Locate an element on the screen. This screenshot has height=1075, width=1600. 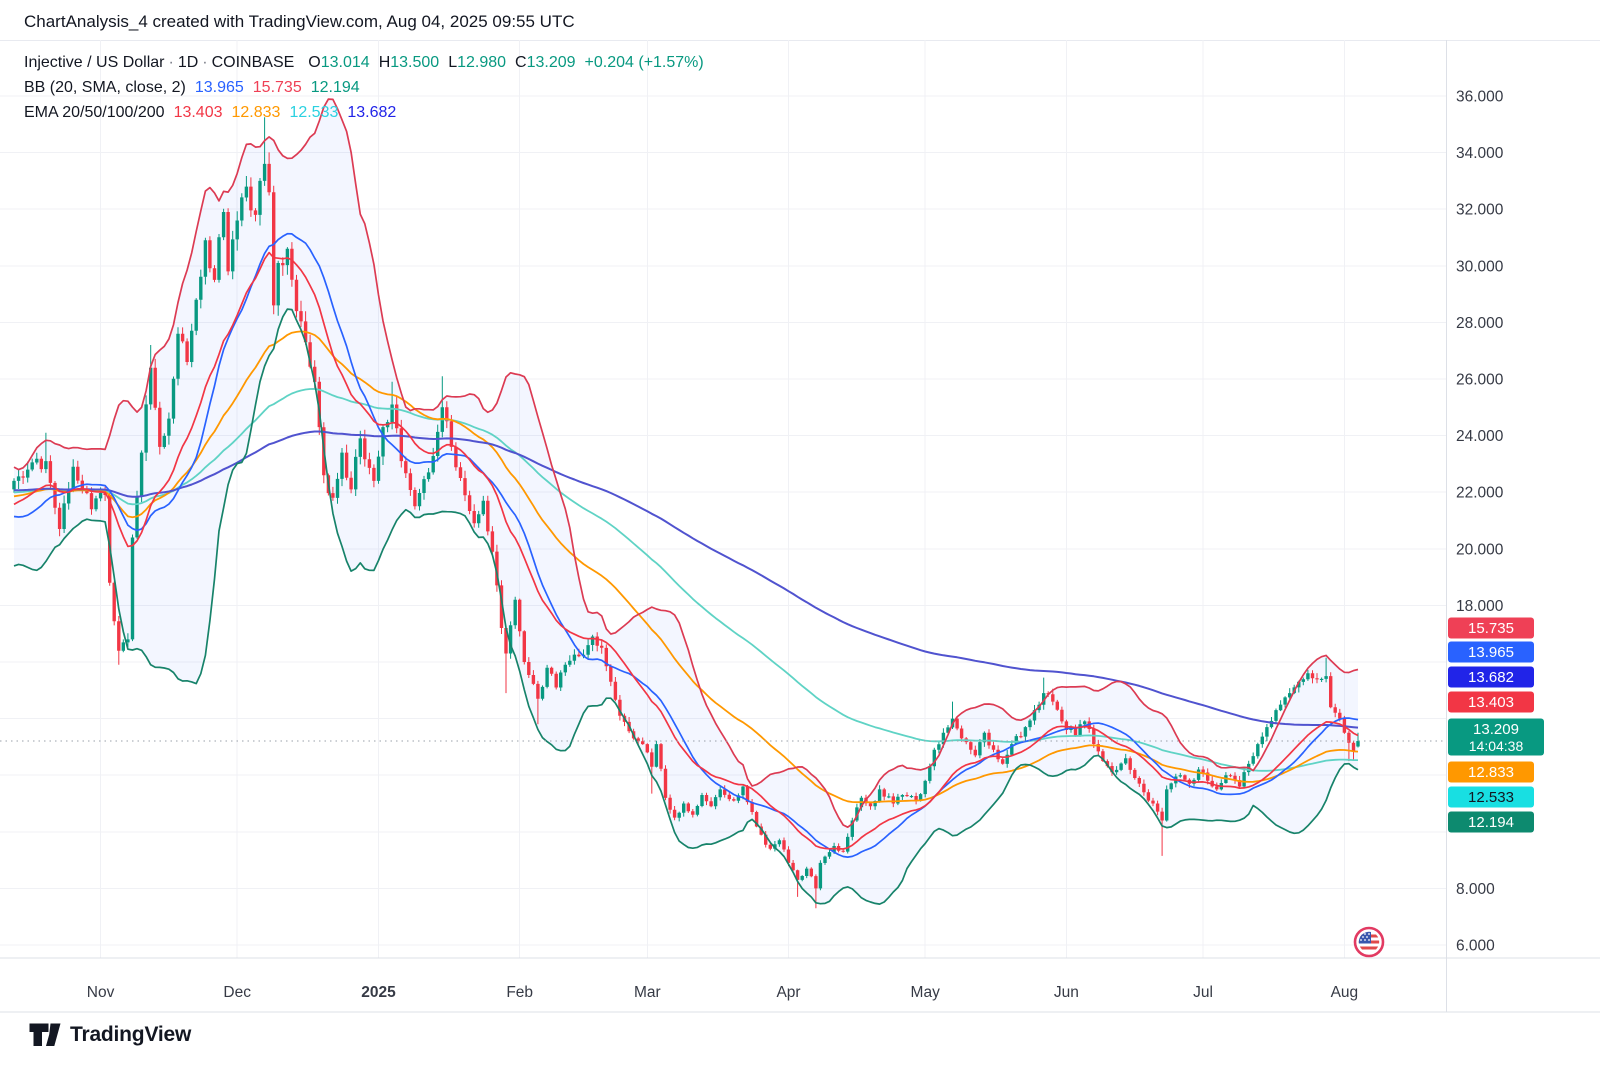
x-axis-label: Apr is located at coordinates (788, 992).